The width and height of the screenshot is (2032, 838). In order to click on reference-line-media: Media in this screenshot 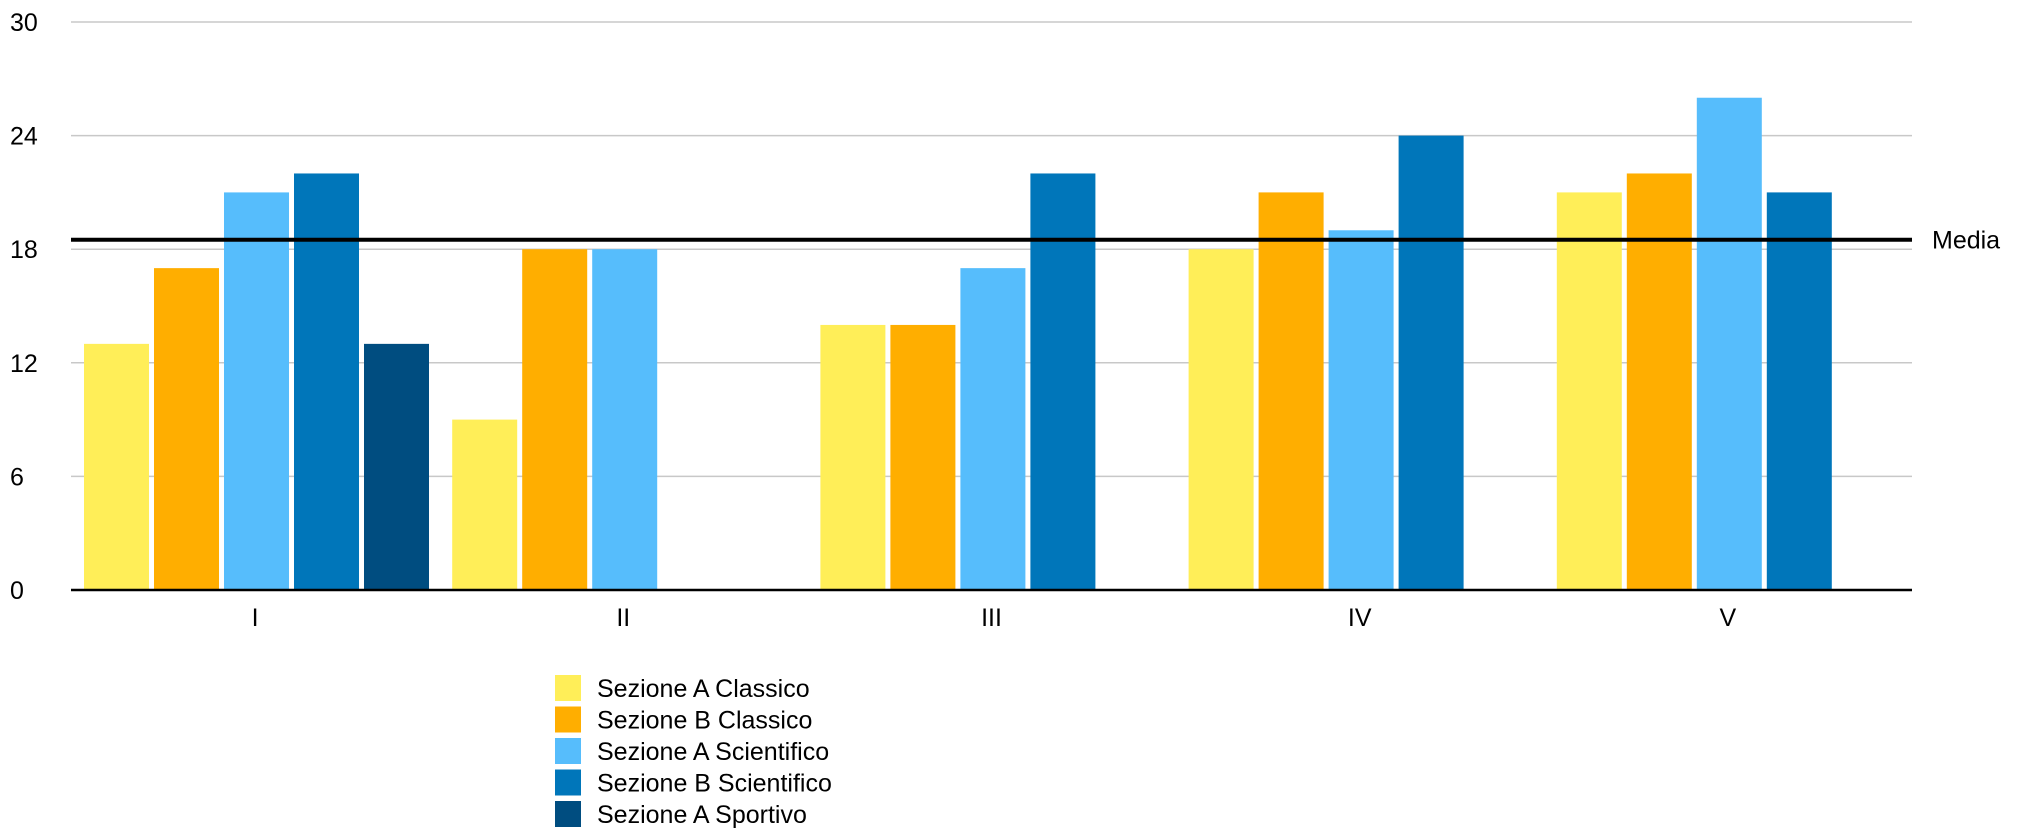, I will do `click(1035, 241)`.